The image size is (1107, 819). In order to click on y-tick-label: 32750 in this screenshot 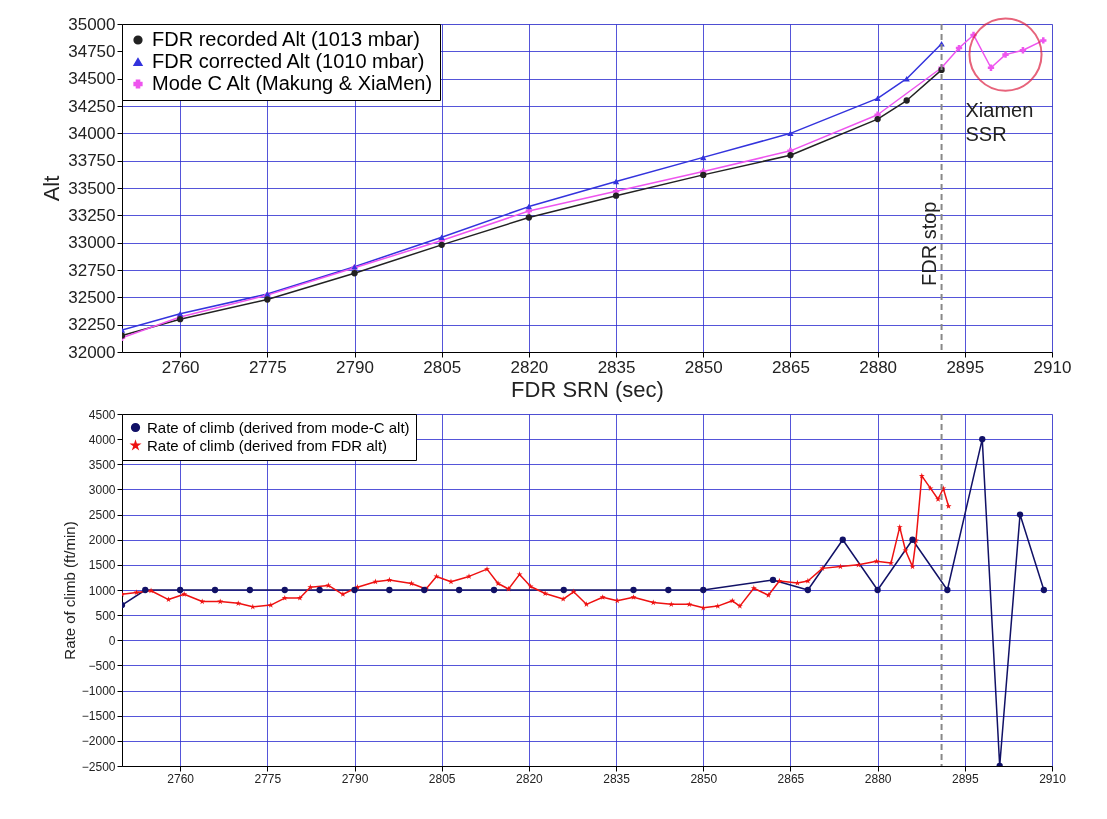, I will do `click(92, 270)`.